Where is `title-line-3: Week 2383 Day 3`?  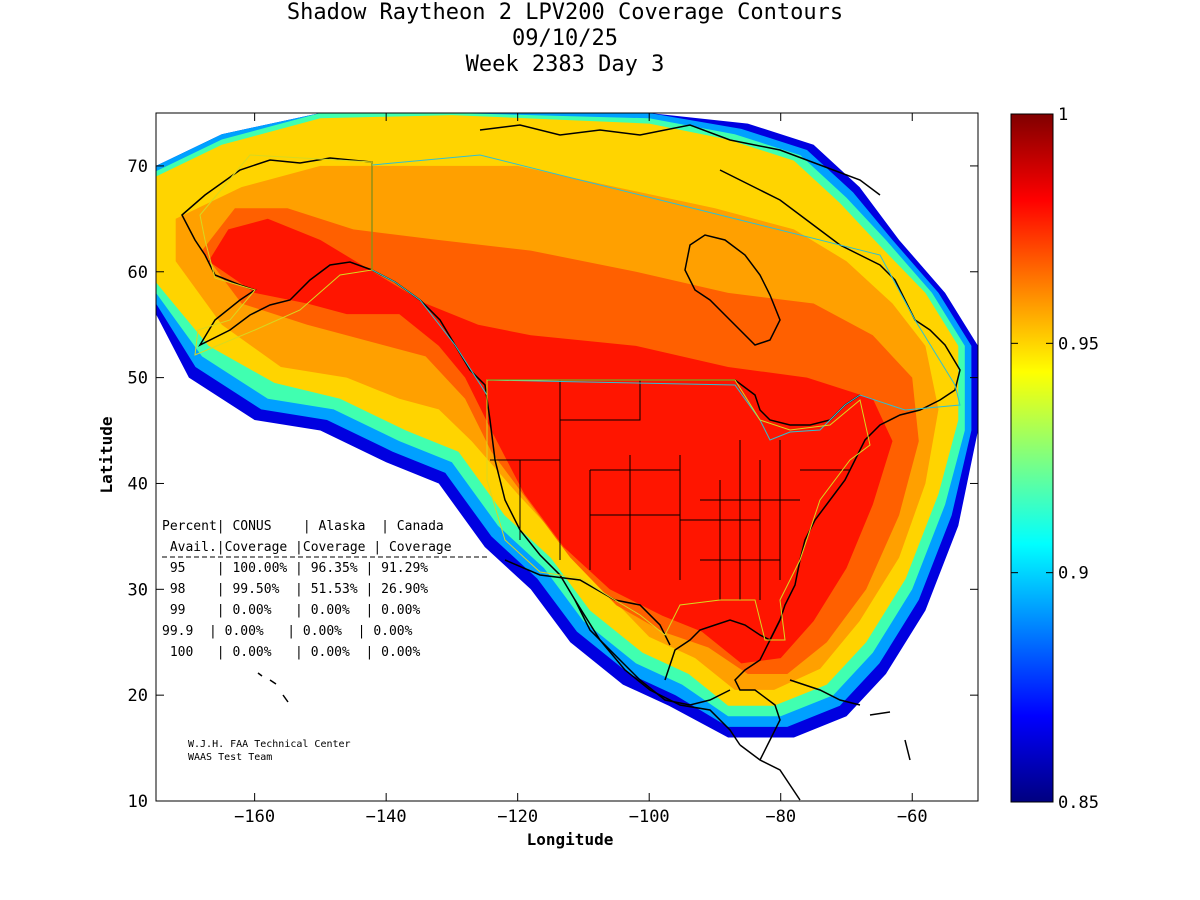
title-line-3: Week 2383 Day 3 is located at coordinates (565, 64).